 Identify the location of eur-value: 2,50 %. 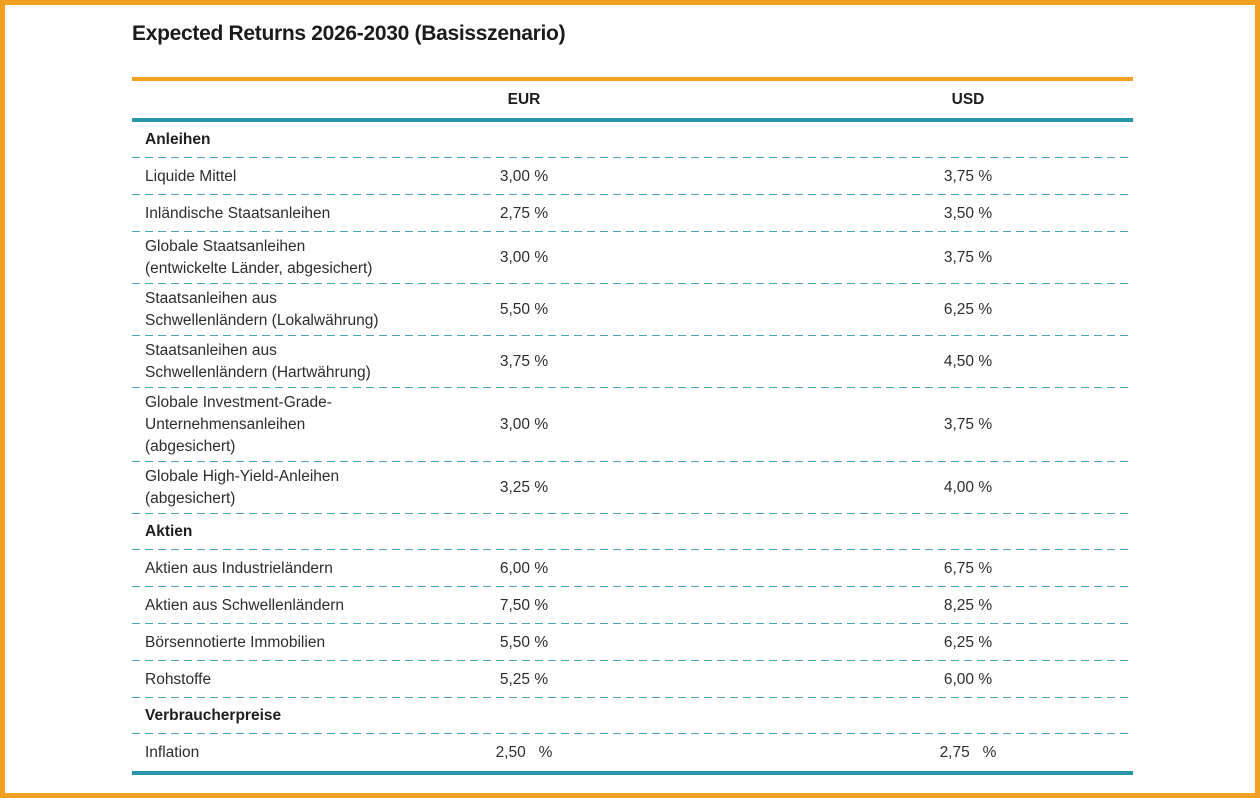
(524, 752).